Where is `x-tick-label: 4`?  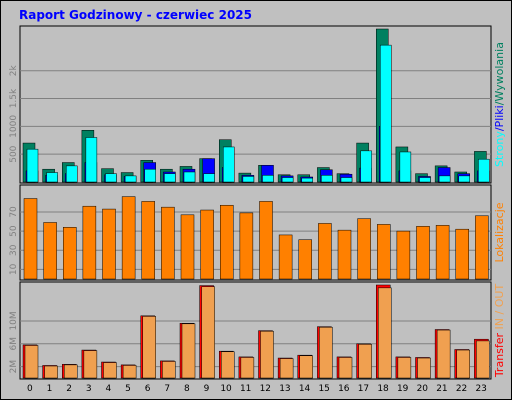
x-tick-label: 4 is located at coordinates (108, 389).